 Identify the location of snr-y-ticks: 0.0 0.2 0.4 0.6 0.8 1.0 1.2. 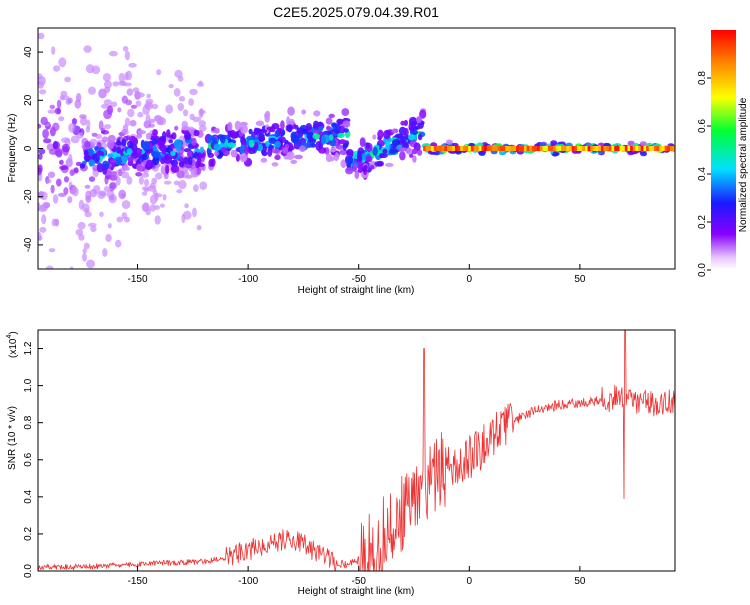
(33, 459).